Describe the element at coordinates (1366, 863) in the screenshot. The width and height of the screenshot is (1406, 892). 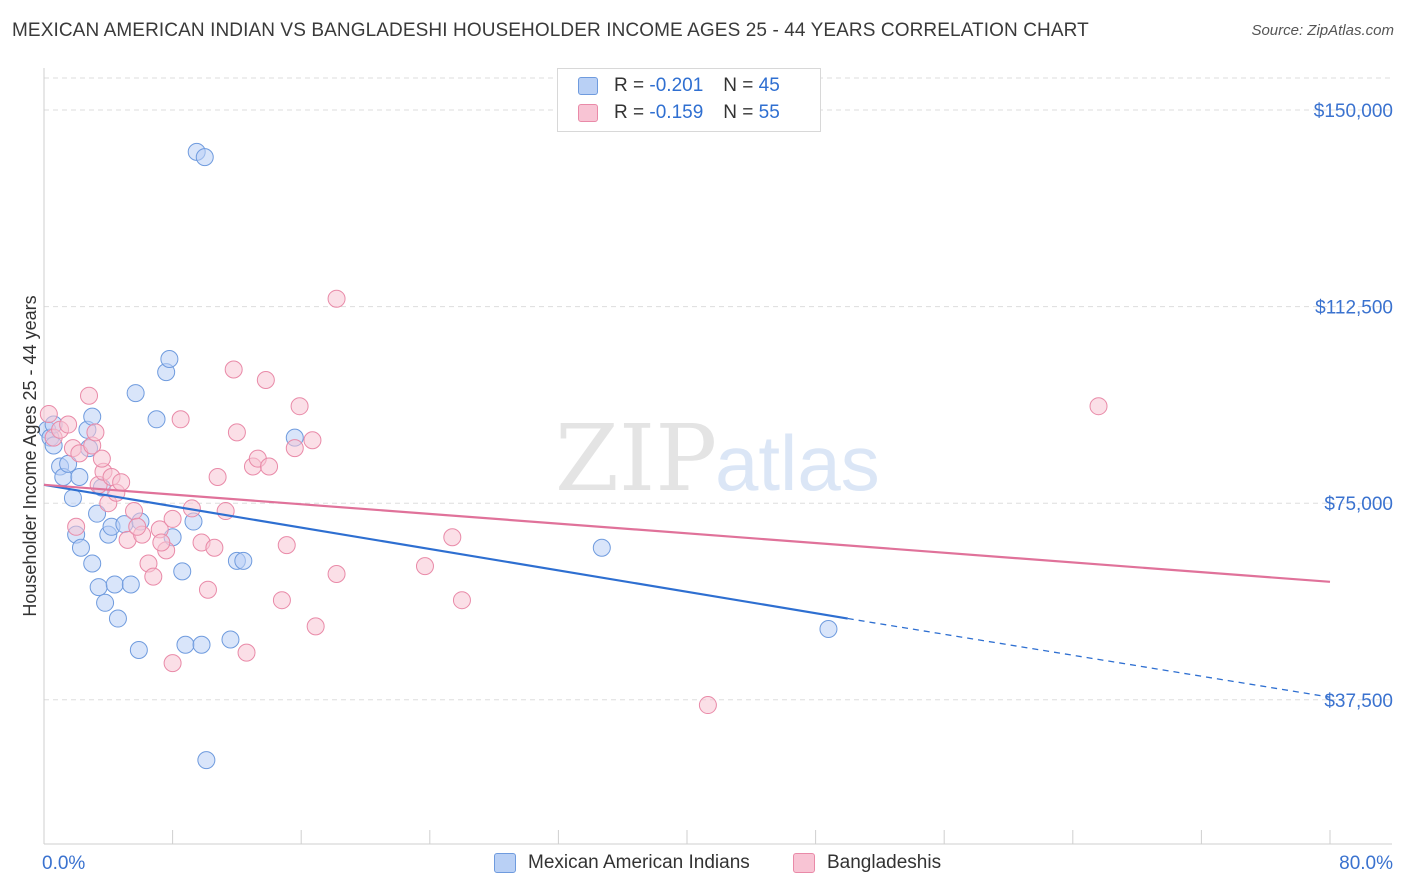
I see `x-tick-label-end: 80.0%` at that location.